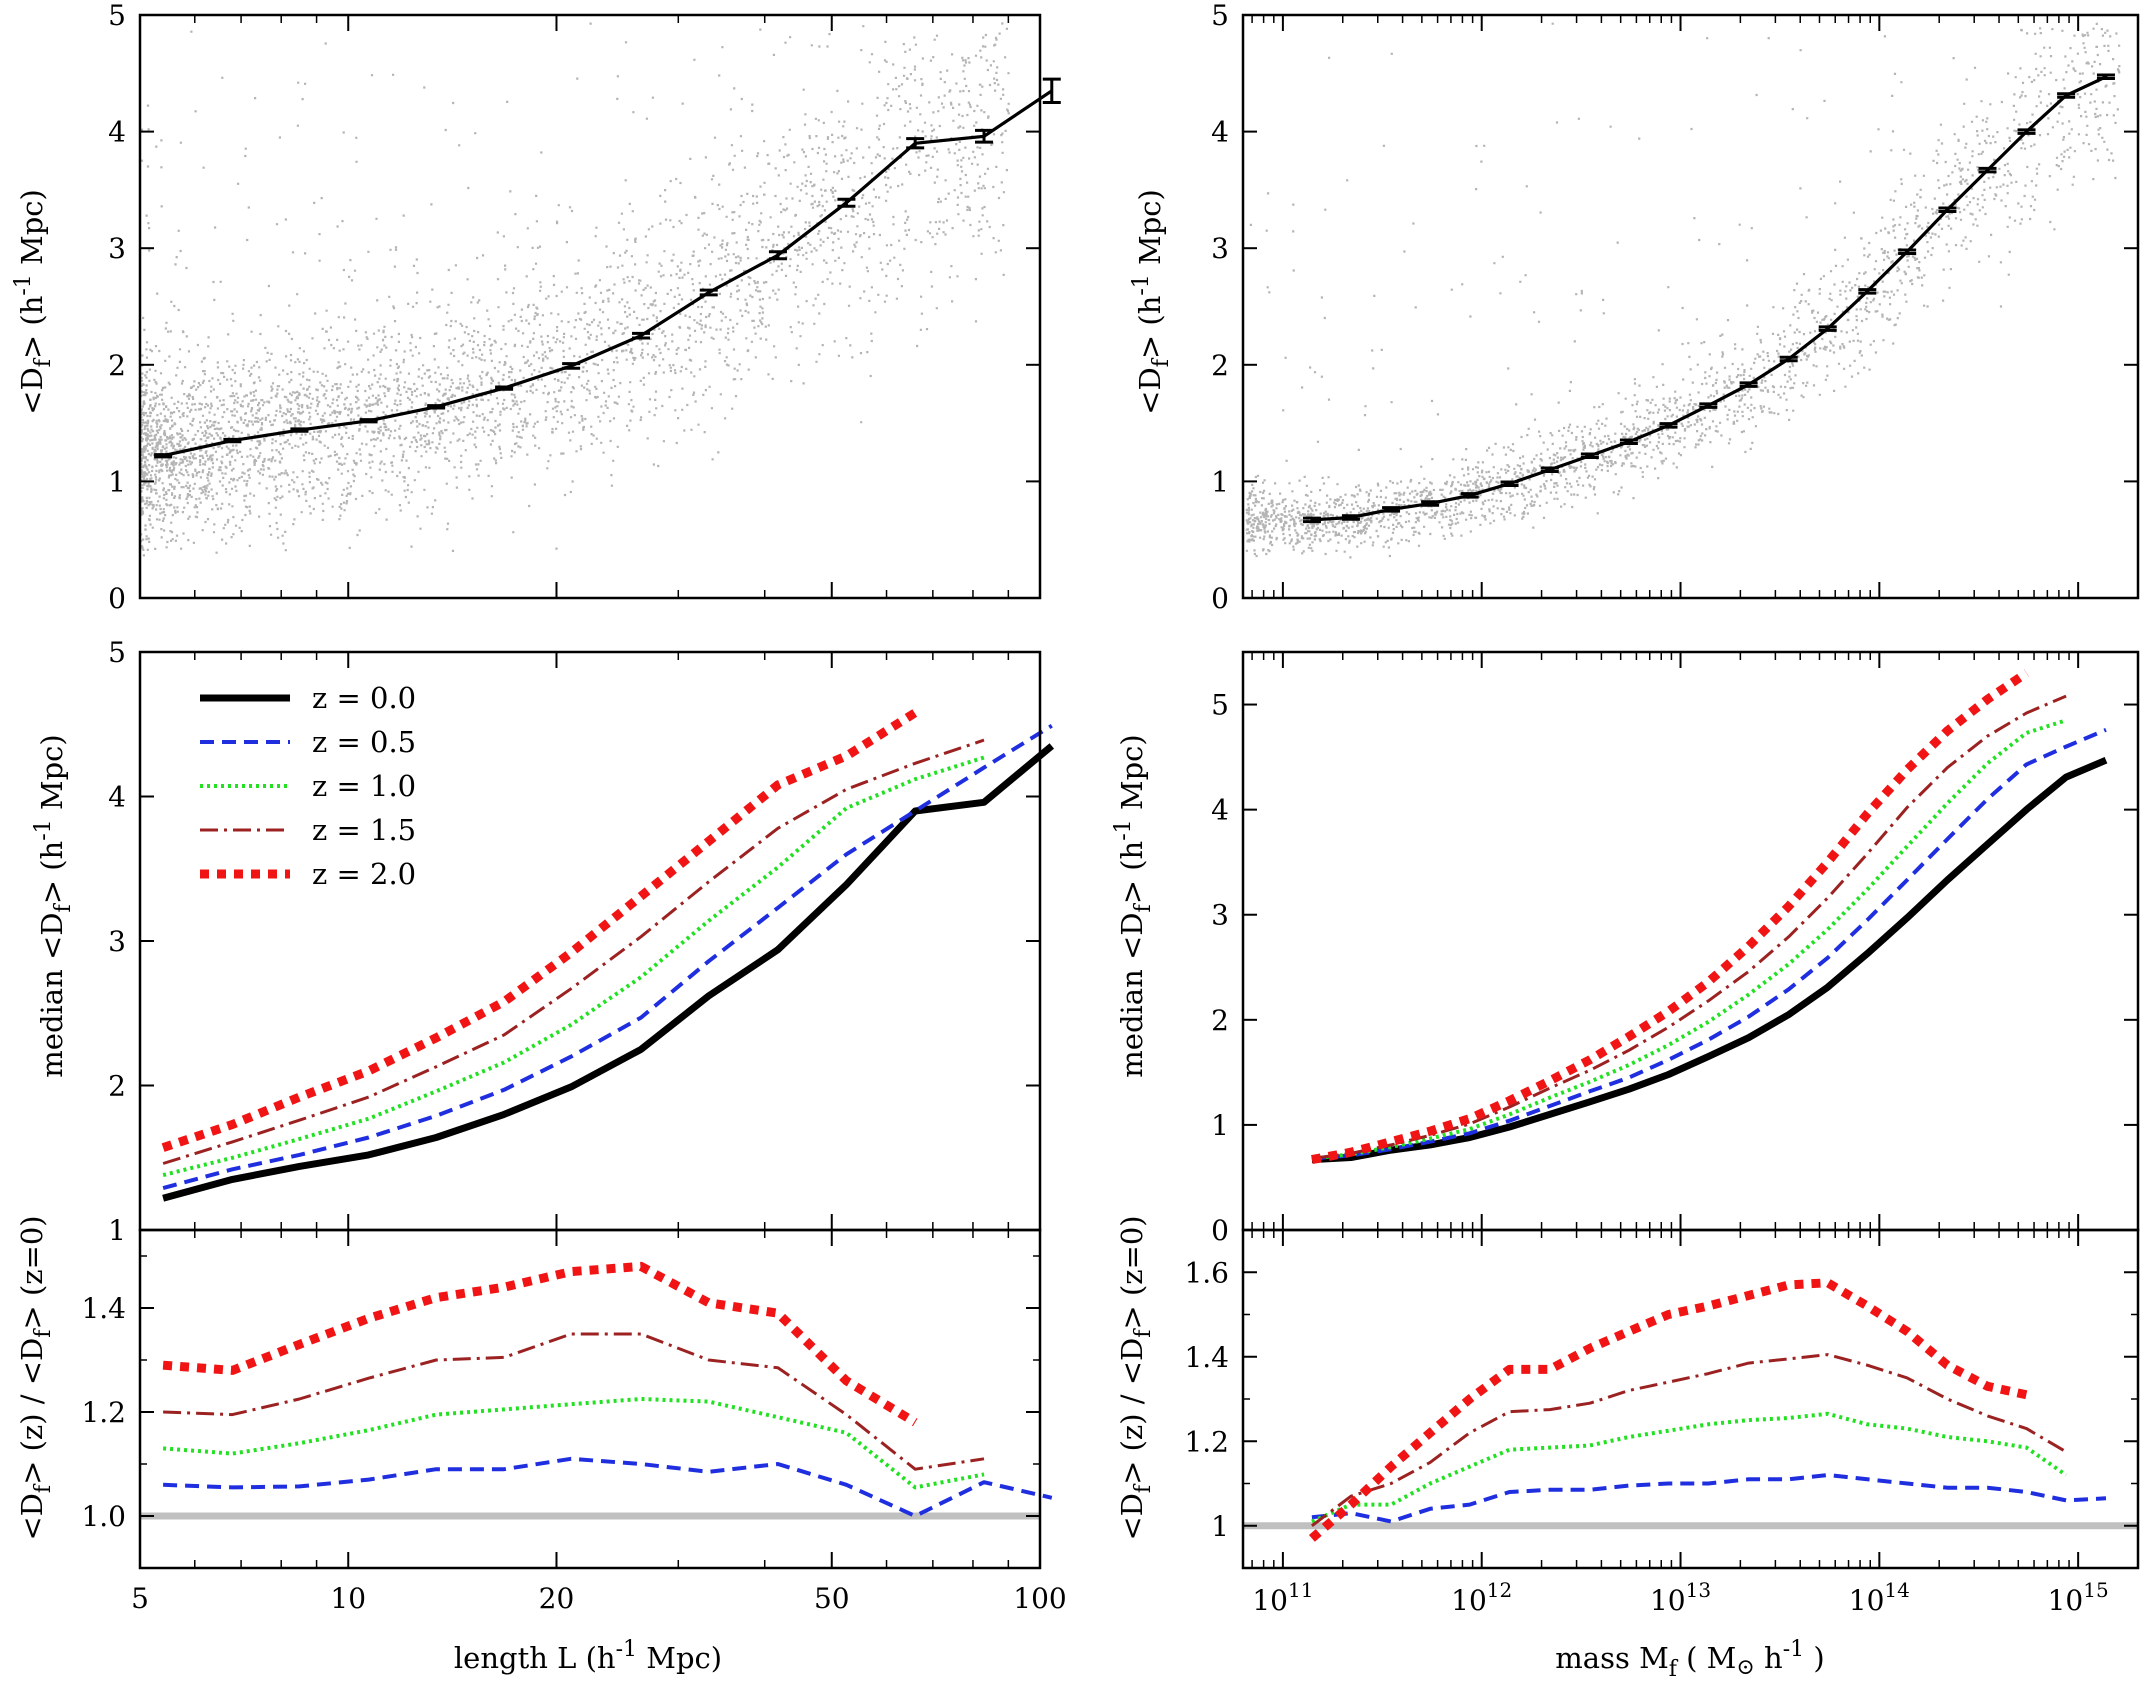 The image size is (2146, 1684). Describe the element at coordinates (1135, 1377) in the screenshot. I see `ylabel-bottom-right: <Df> (z) / <Df> (z=0)` at that location.